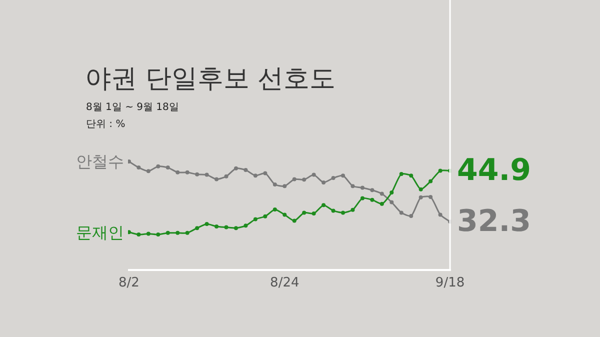 The width and height of the screenshot is (600, 337). I want to click on x-tick-label: 9/18, so click(450, 282).